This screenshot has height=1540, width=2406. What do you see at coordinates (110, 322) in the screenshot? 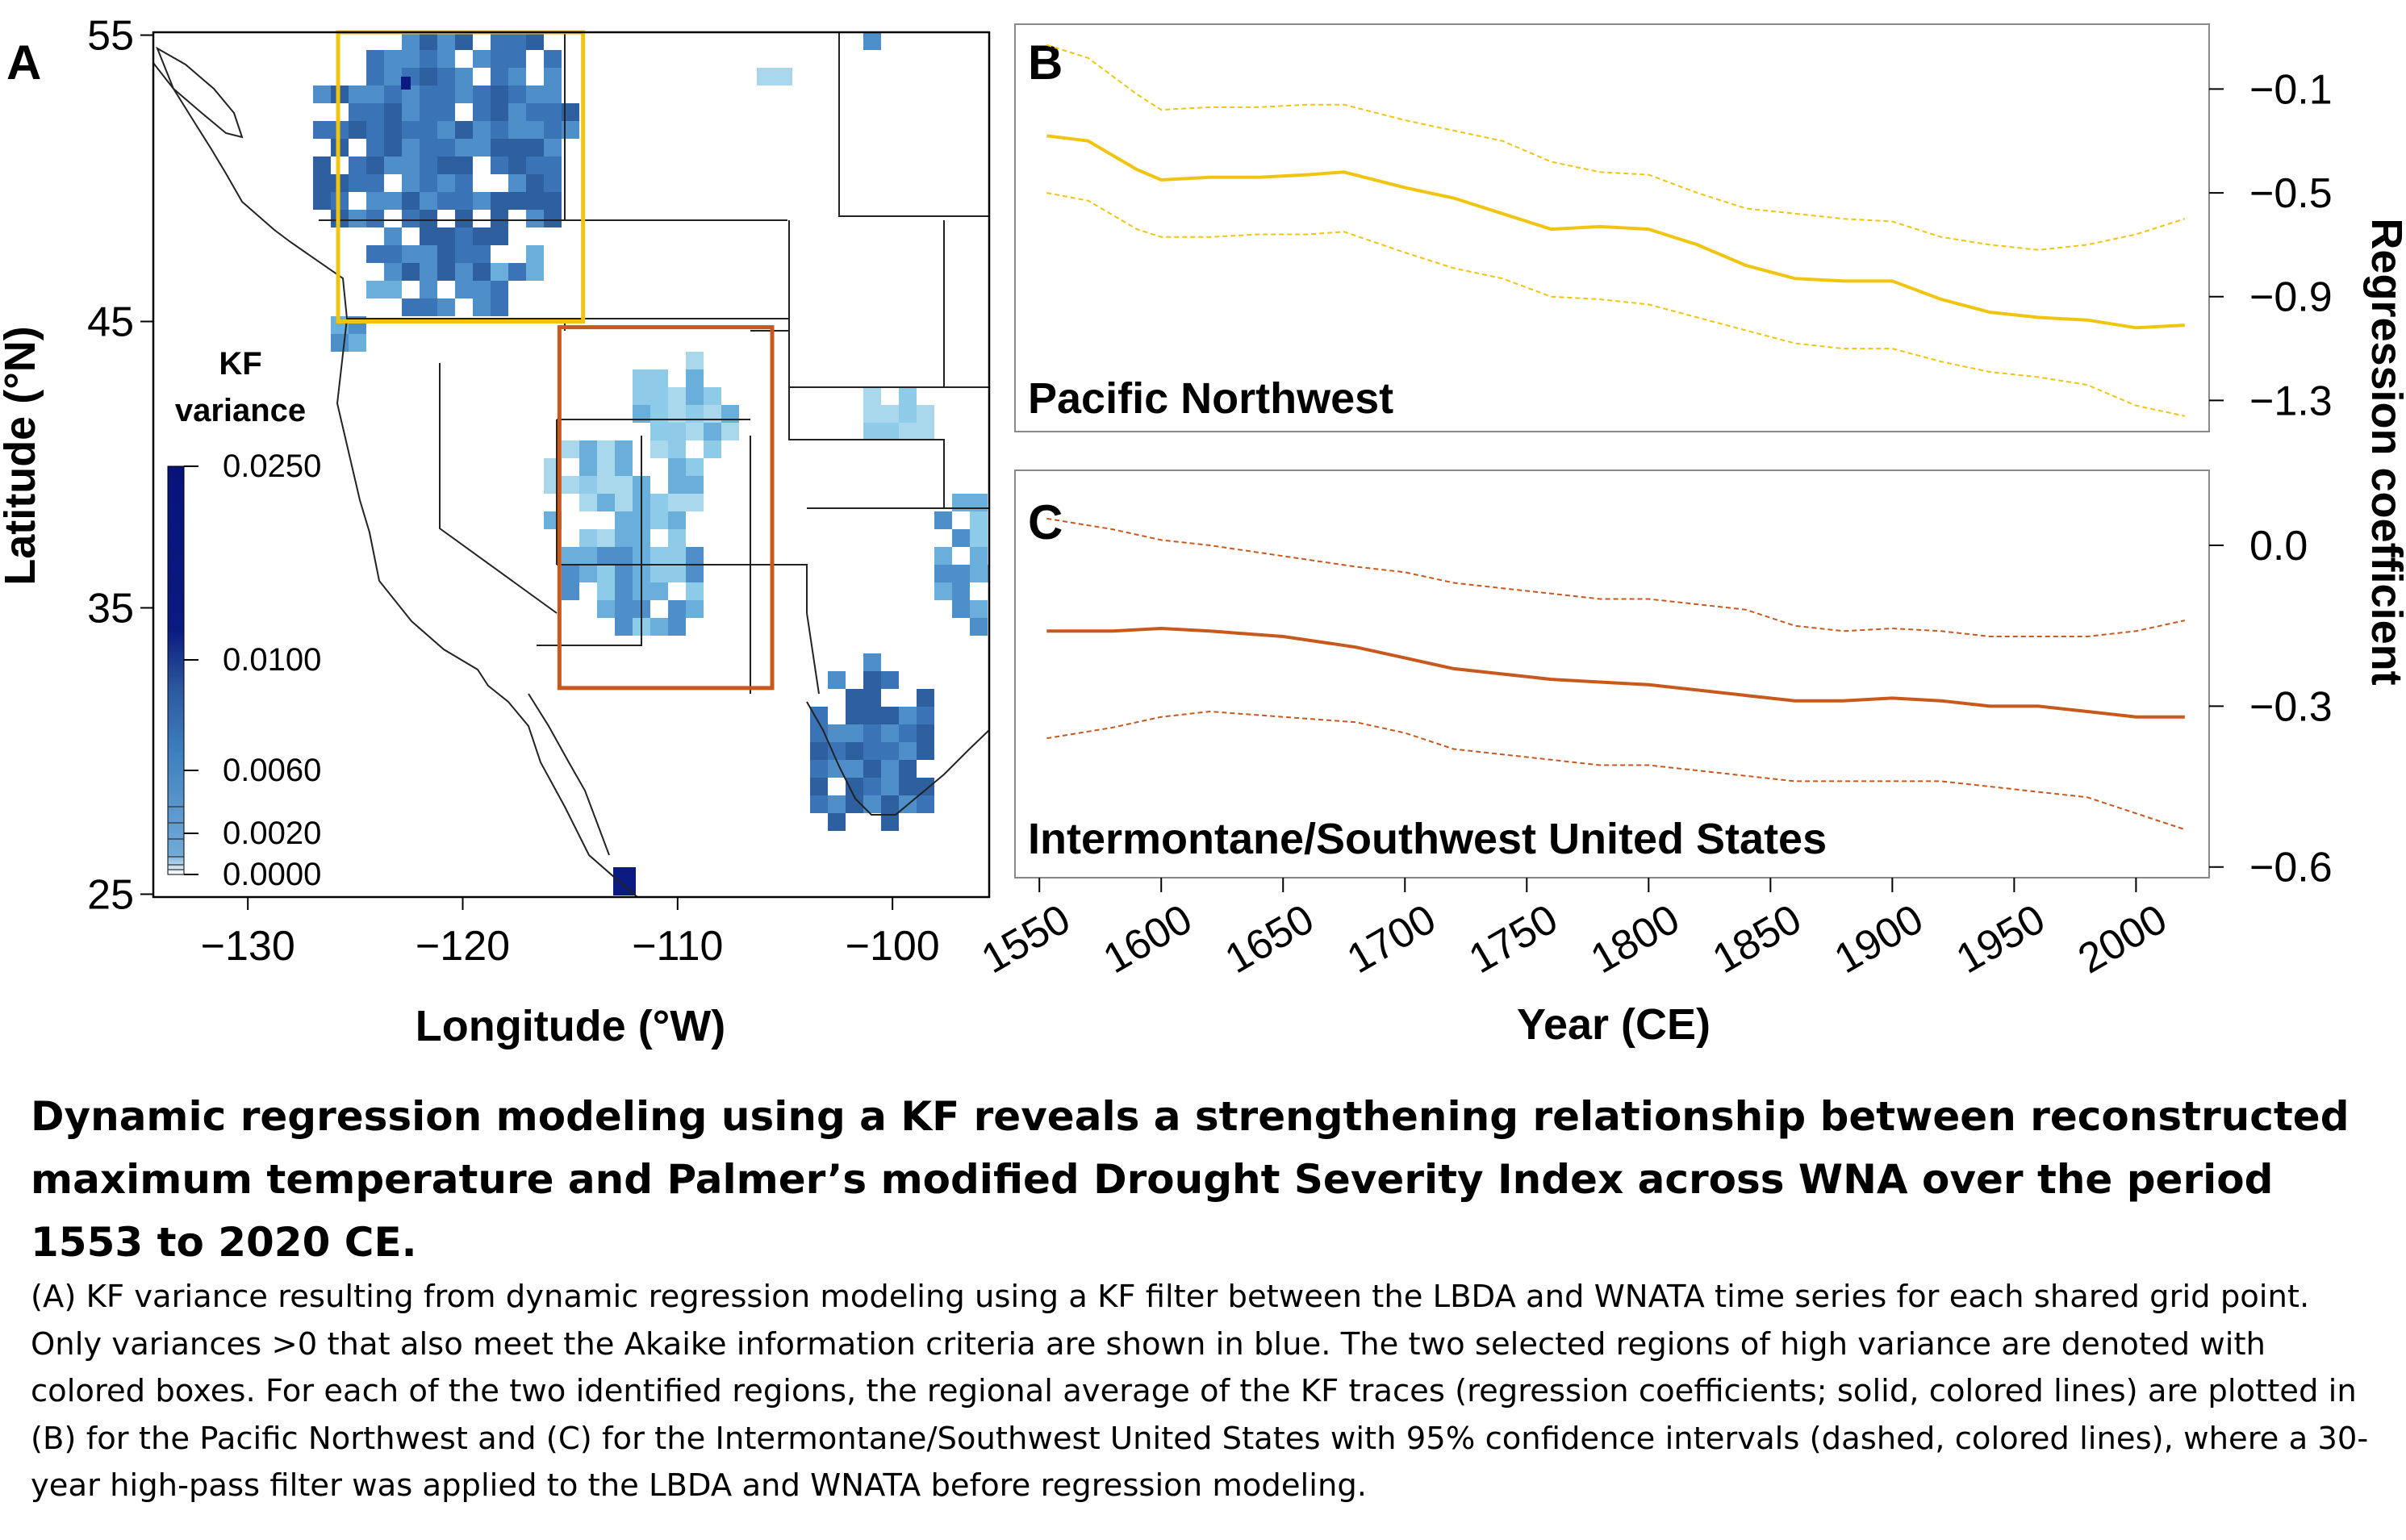
I see `map-y-tick-label: 45` at bounding box center [110, 322].